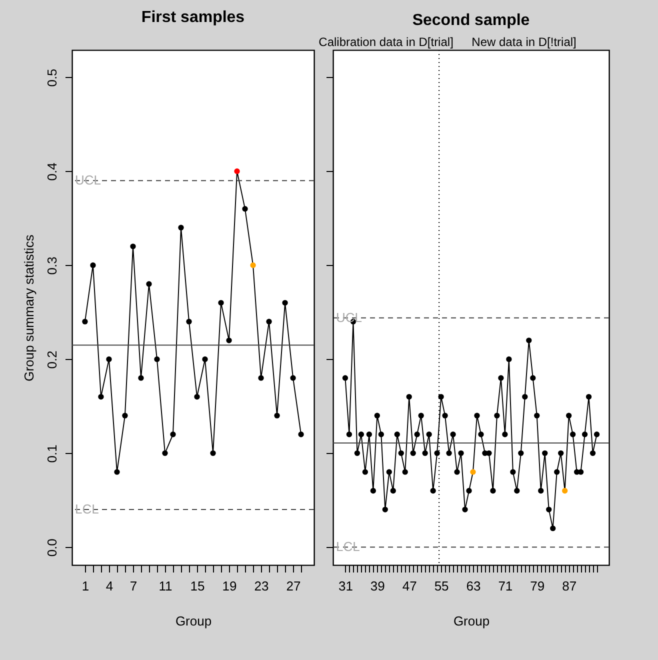 The image size is (658, 660). I want to click on text: New data in D[!trial], so click(524, 42).